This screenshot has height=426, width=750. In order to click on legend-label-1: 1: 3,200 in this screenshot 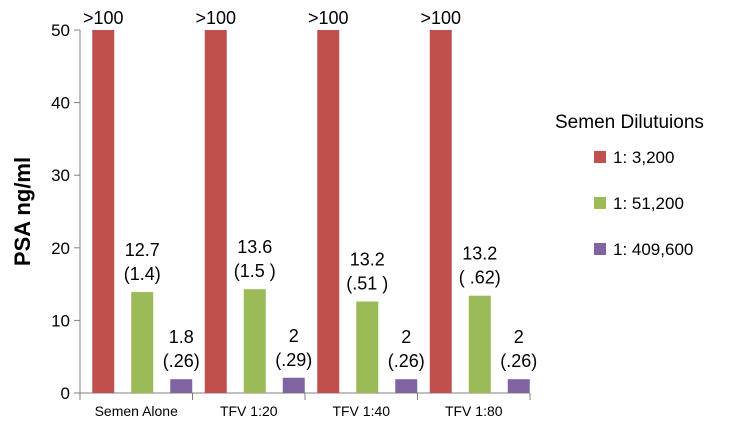, I will do `click(643, 157)`.